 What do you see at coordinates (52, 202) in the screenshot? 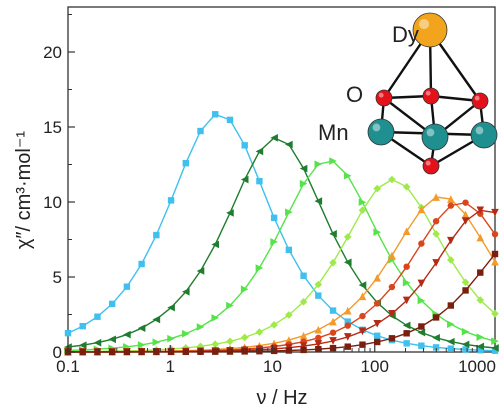
I see `y-tick-label: 10` at bounding box center [52, 202].